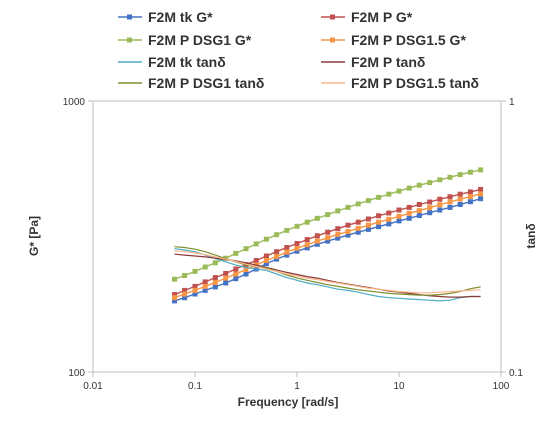 Image resolution: width=550 pixels, height=425 pixels. I want to click on x-tick-label: 0.1, so click(195, 386).